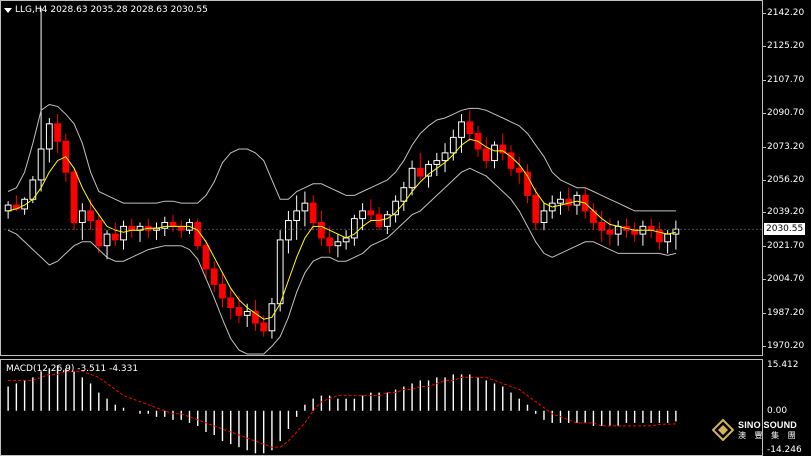 The width and height of the screenshot is (811, 456). Describe the element at coordinates (784, 450) in the screenshot. I see `macd-tick-label: -14.246` at that location.